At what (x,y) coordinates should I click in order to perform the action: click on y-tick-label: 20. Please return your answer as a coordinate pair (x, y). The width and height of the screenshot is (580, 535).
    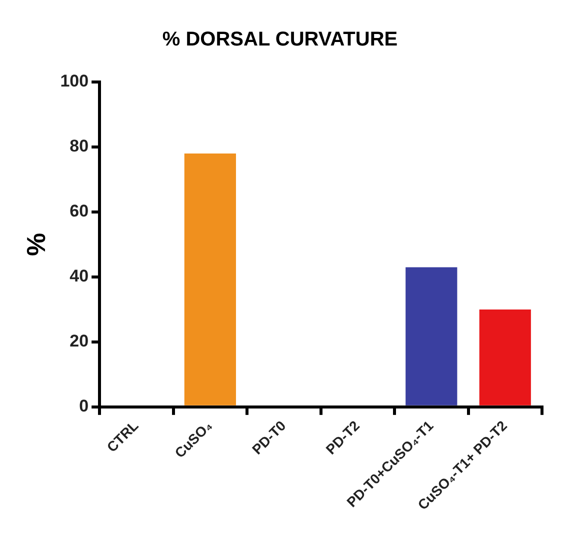
    Looking at the image, I should click on (79, 341).